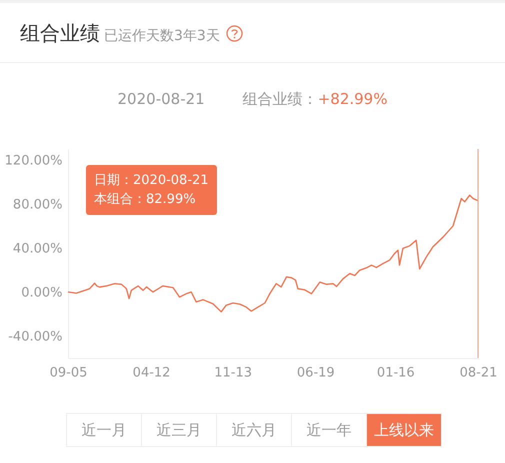 The height and width of the screenshot is (463, 505). I want to click on annotation: 日期：2020-08-21, so click(151, 181).